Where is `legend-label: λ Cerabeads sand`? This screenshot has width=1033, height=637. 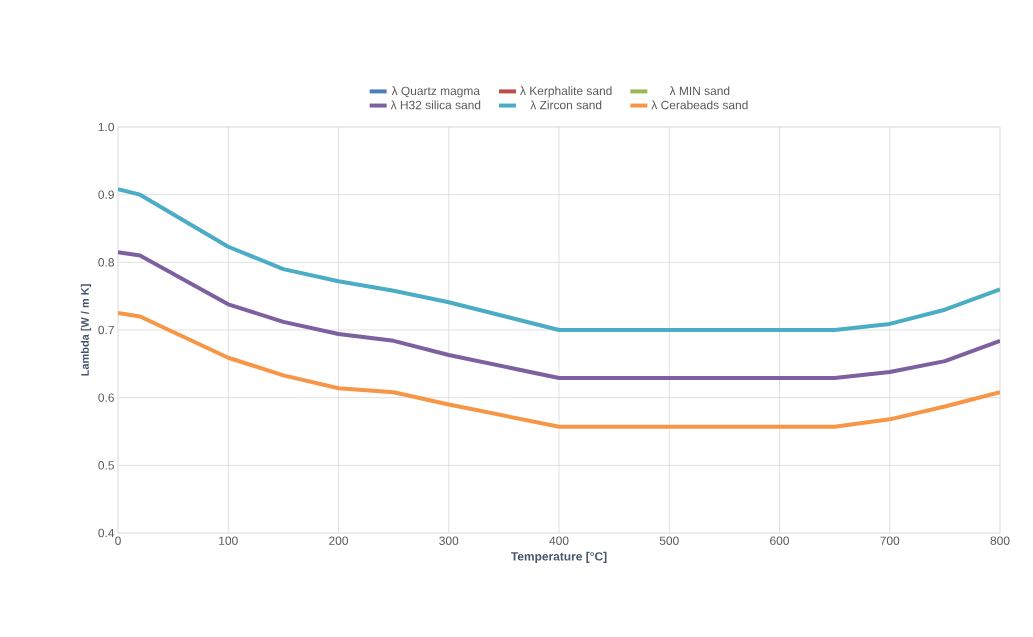 legend-label: λ Cerabeads sand is located at coordinates (699, 105).